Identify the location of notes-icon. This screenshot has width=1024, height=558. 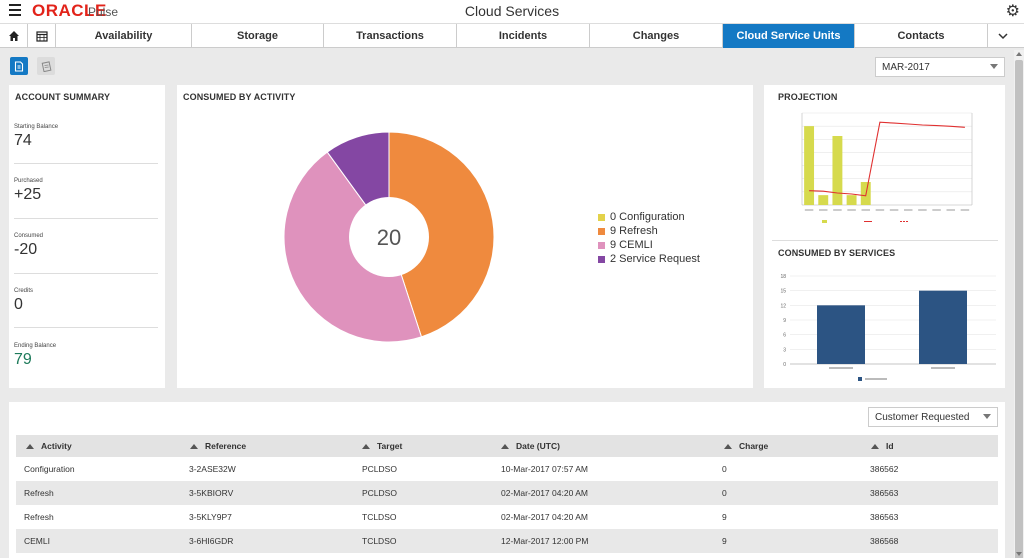
(46, 66).